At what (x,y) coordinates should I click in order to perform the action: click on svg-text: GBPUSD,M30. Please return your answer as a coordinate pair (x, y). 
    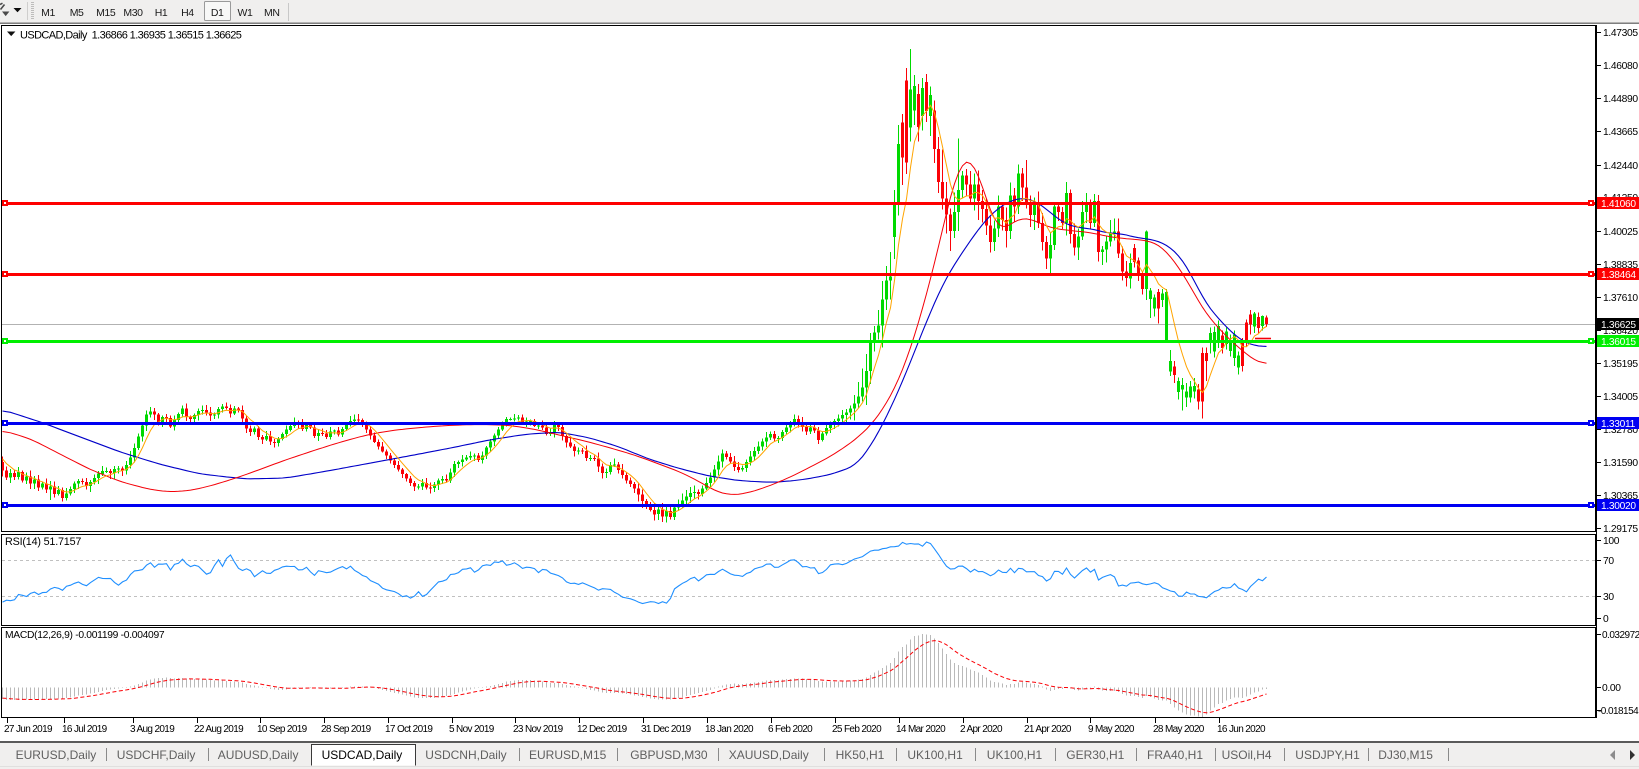
    Looking at the image, I should click on (669, 755).